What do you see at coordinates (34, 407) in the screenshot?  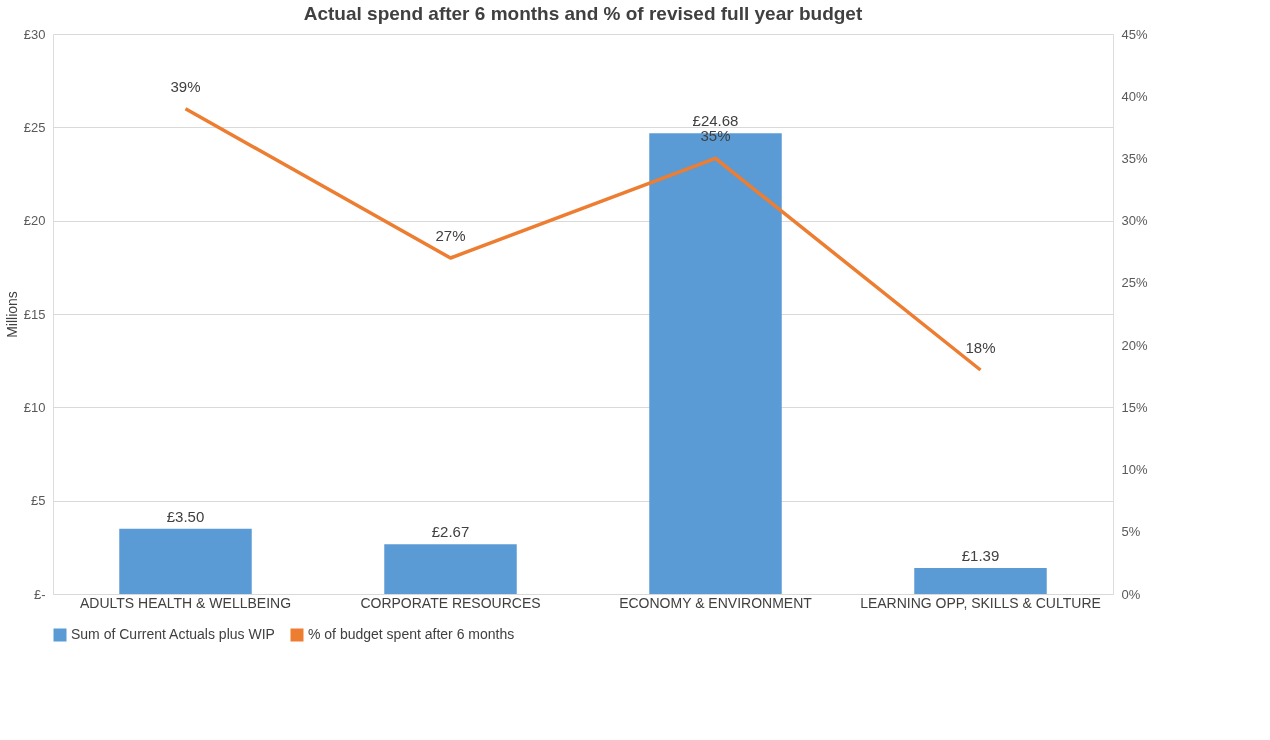 I see `y-tick-label: £10` at bounding box center [34, 407].